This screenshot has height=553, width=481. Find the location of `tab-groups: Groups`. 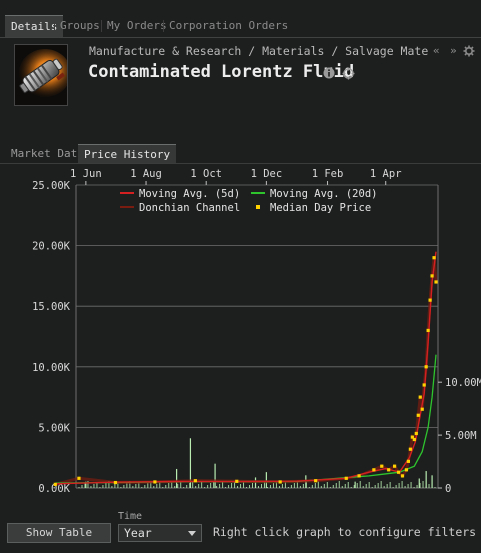

tab-groups: Groups is located at coordinates (80, 25).